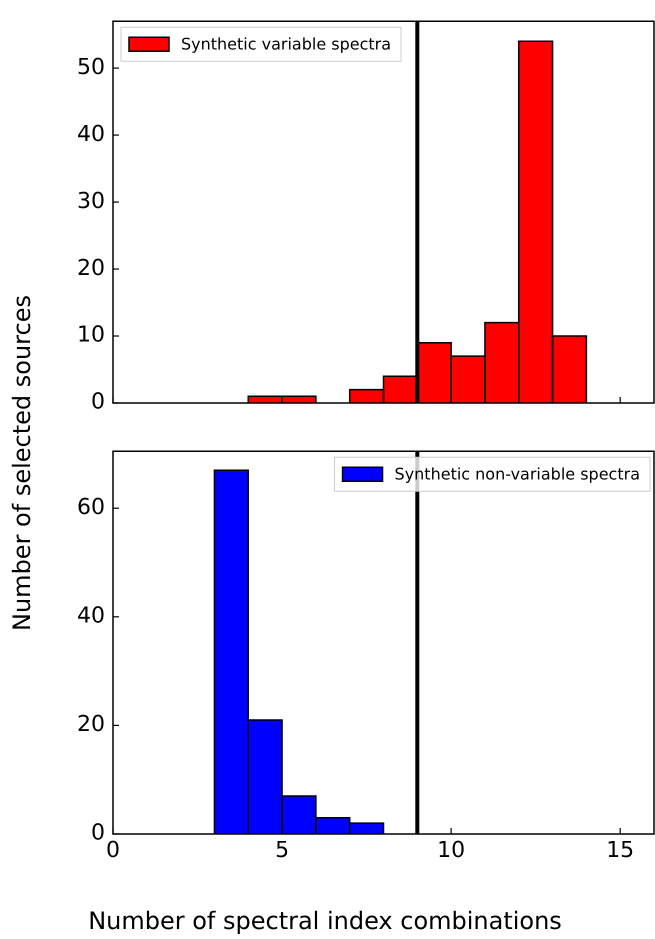 This screenshot has width=655, height=939. What do you see at coordinates (91, 335) in the screenshot?
I see `y-tick-label: 10` at bounding box center [91, 335].